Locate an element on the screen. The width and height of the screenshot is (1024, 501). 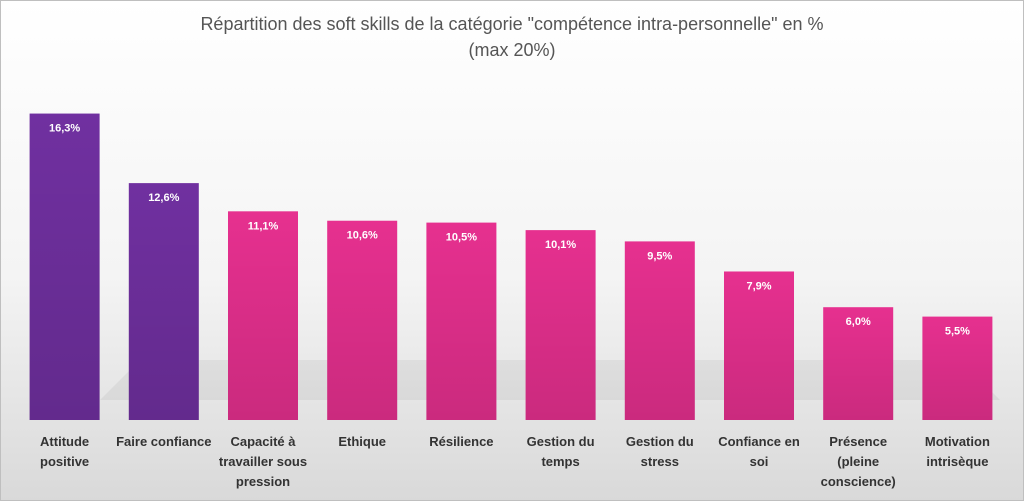
value-label: 11,1% is located at coordinates (263, 226).